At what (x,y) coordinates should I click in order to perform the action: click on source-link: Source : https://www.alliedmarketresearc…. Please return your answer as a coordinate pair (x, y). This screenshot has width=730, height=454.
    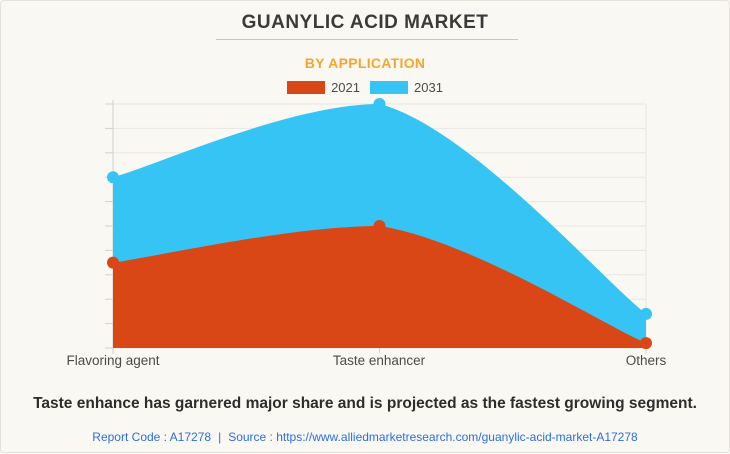
    Looking at the image, I should click on (433, 437).